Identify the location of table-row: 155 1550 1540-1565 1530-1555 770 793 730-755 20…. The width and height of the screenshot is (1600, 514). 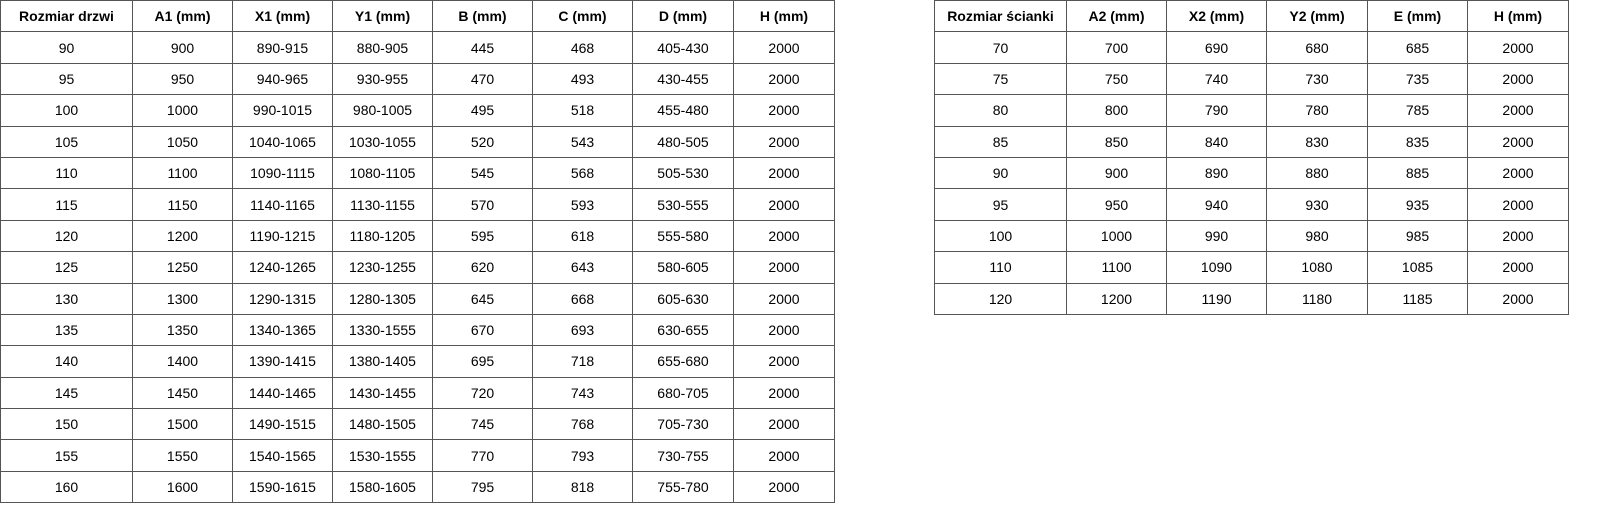
(417, 455).